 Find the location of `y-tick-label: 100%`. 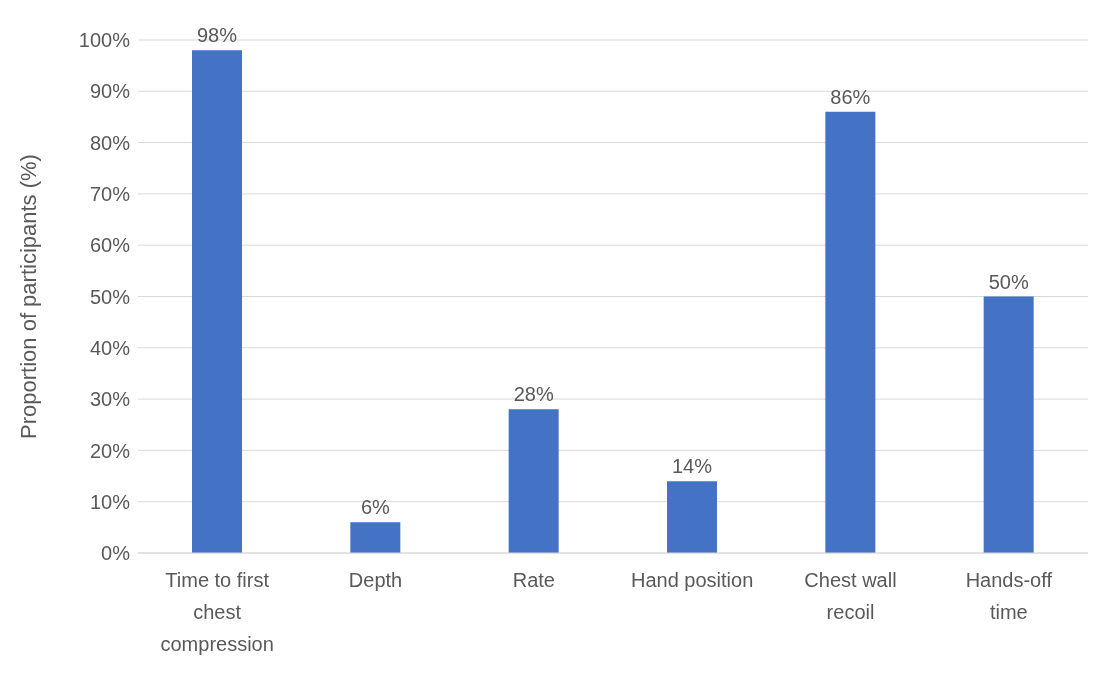

y-tick-label: 100% is located at coordinates (104, 40).